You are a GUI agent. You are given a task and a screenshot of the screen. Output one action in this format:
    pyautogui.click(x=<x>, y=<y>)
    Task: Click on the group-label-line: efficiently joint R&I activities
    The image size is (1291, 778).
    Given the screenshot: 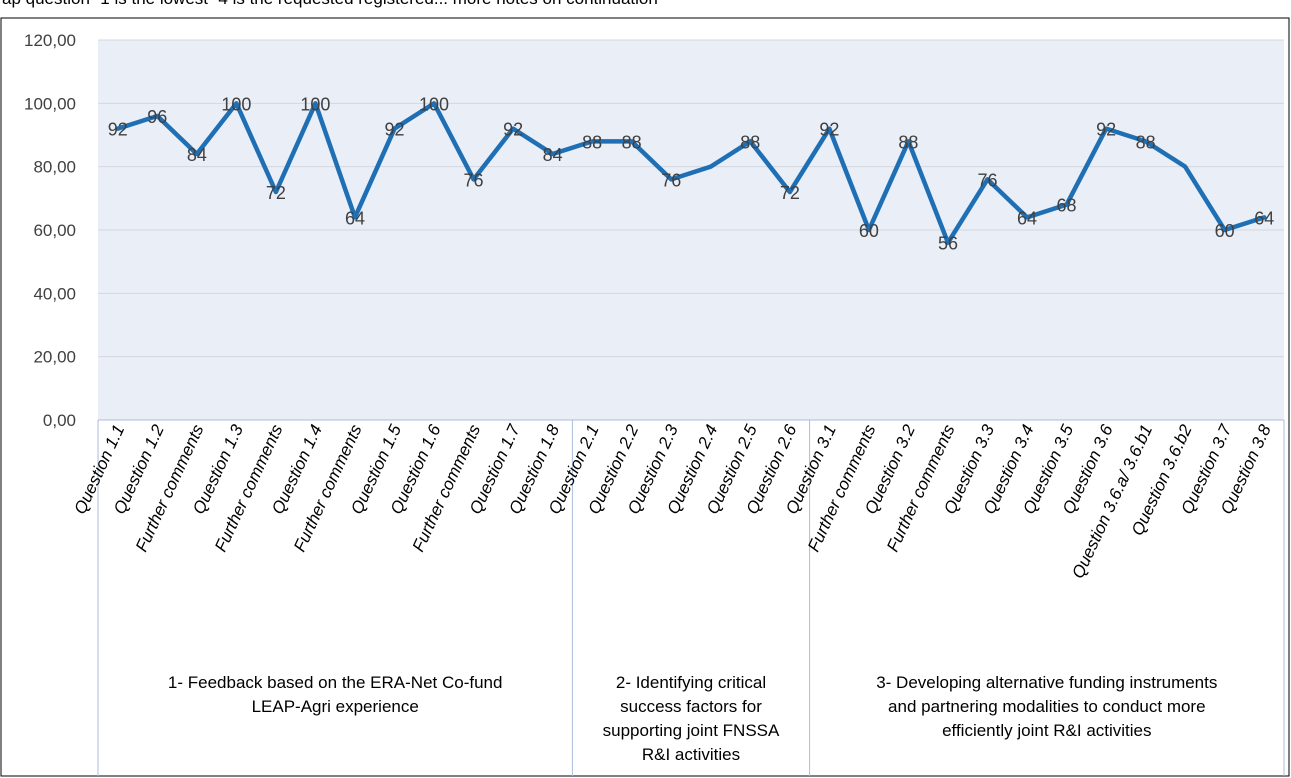 What is the action you would take?
    pyautogui.click(x=1046, y=730)
    